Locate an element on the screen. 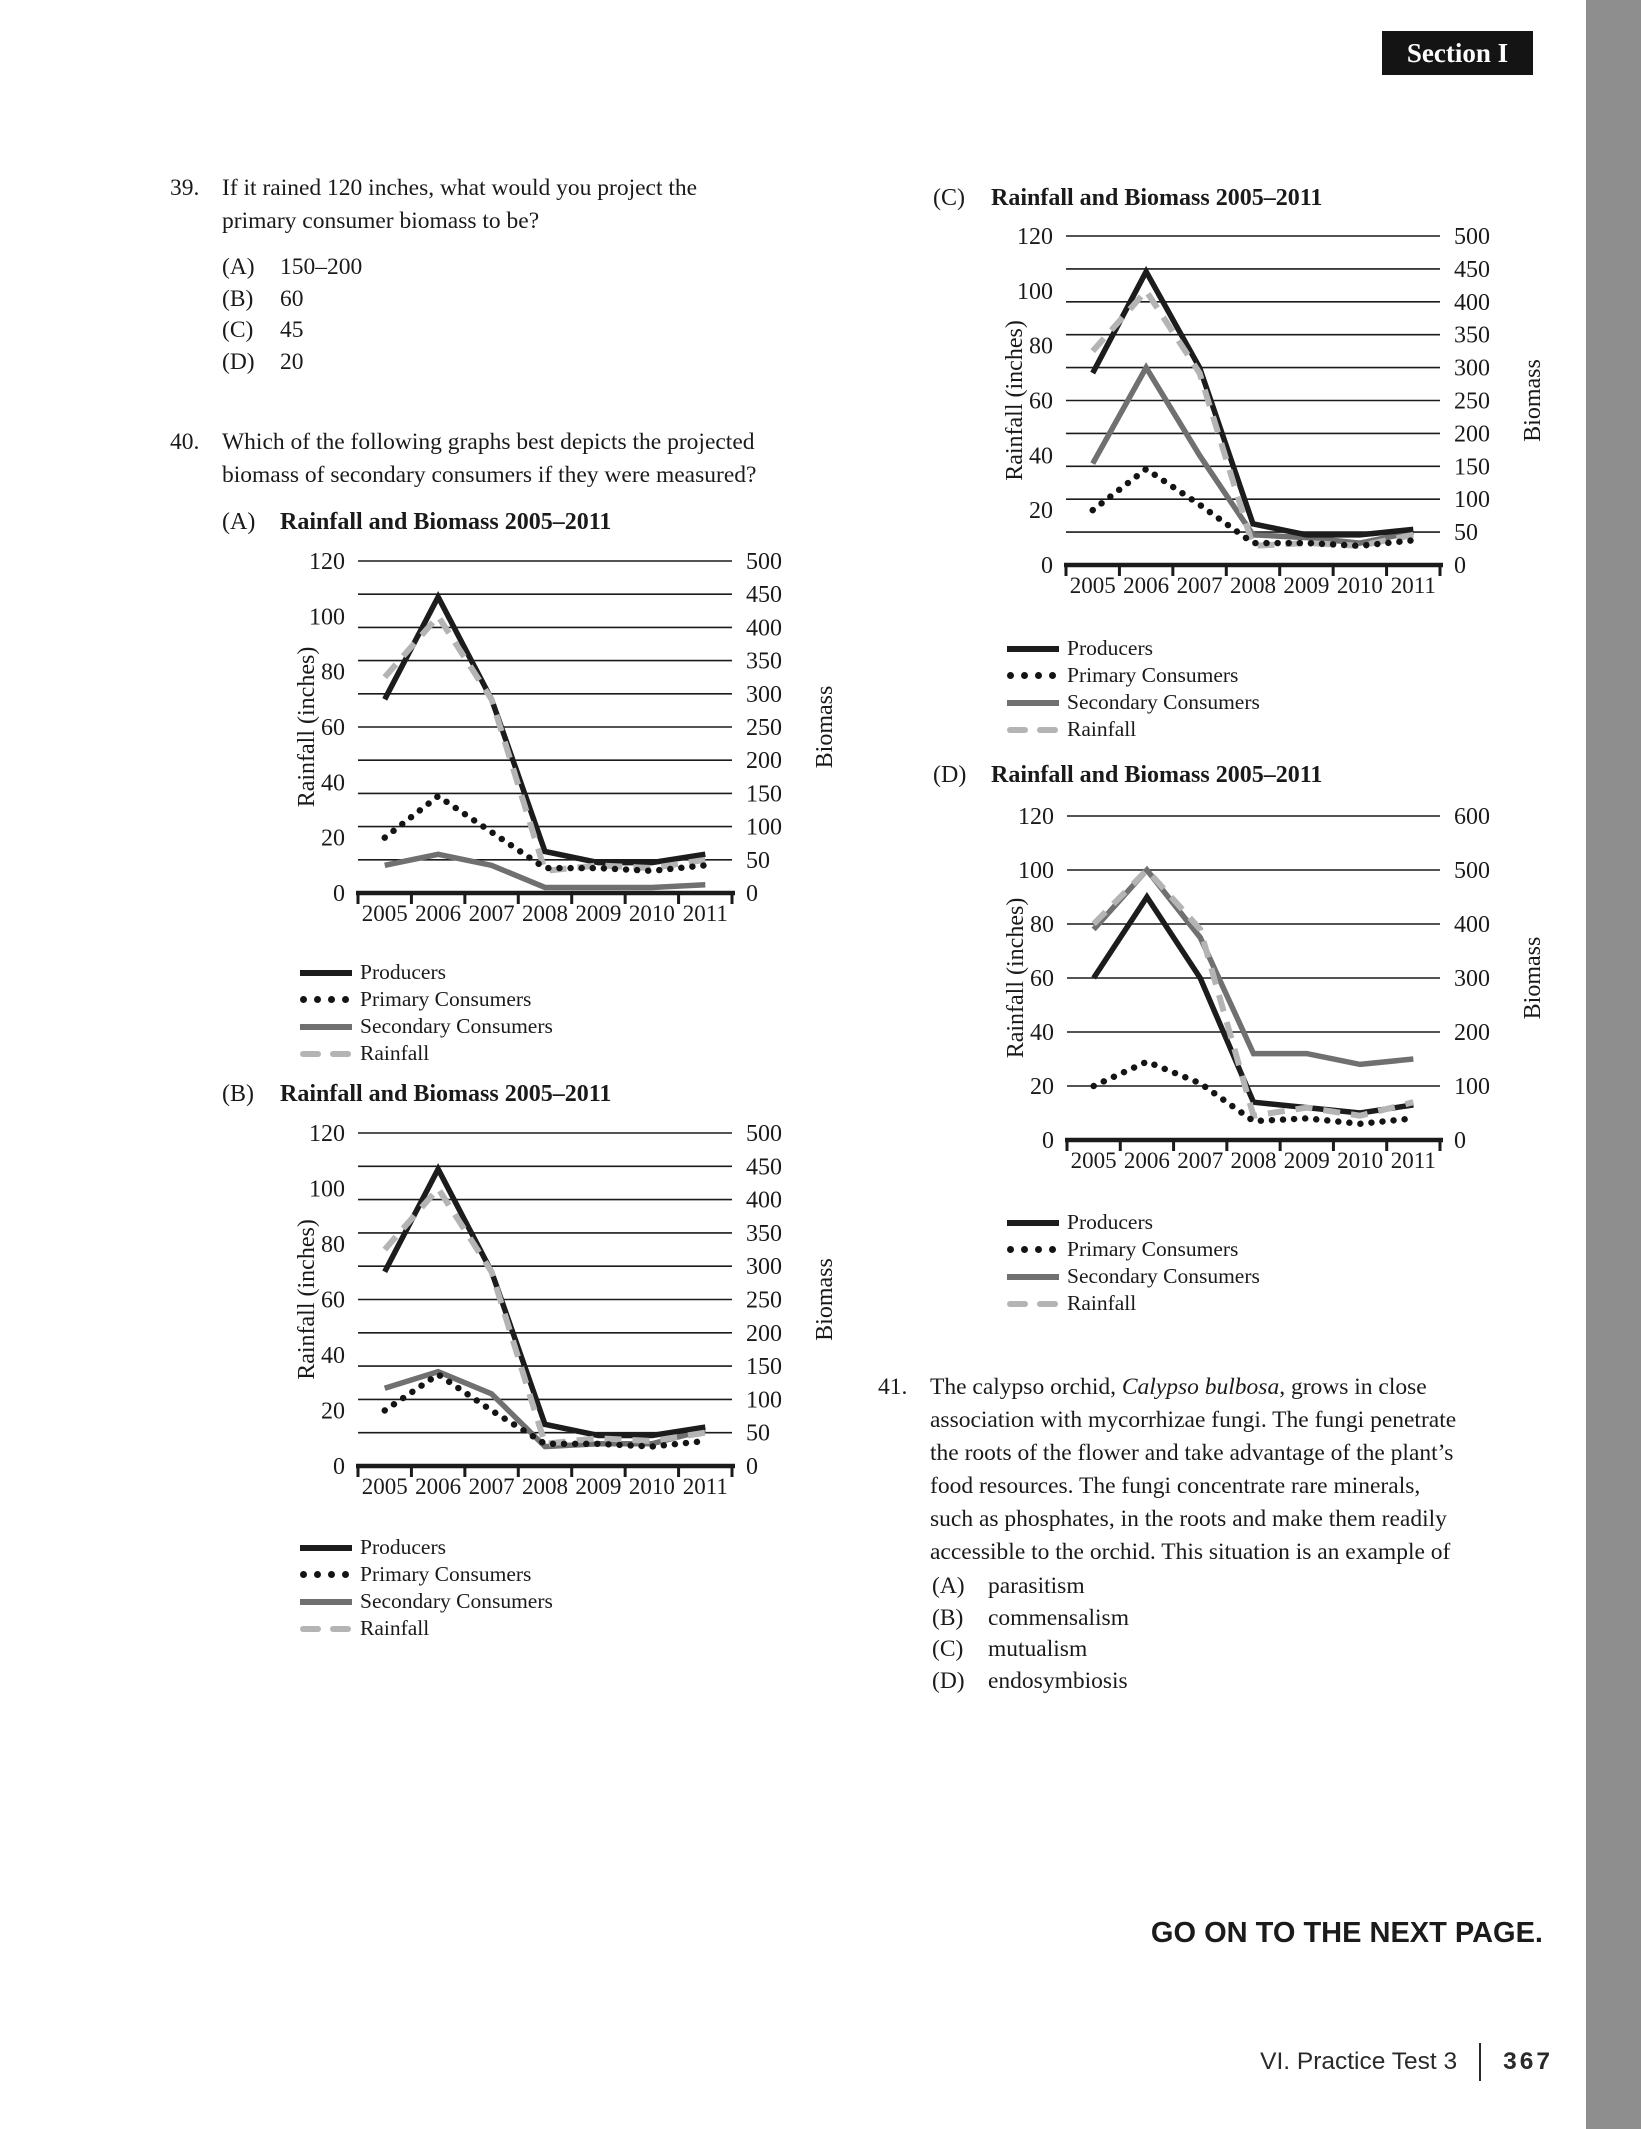  x-axis-year-label: 2005 is located at coordinates (1093, 585).